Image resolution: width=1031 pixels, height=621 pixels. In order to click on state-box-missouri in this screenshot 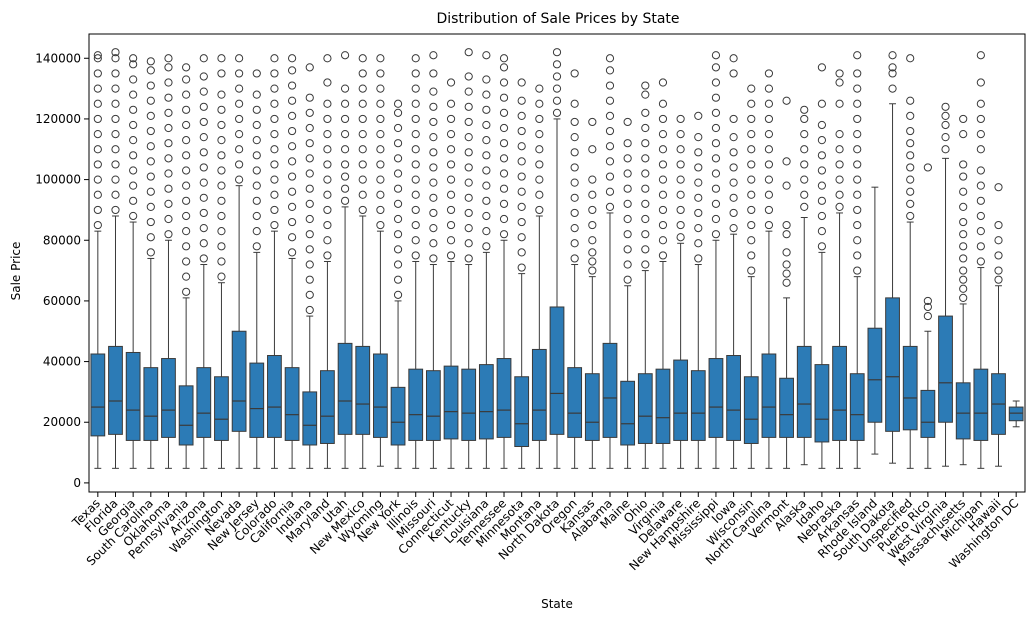, I will do `click(433, 260)`.